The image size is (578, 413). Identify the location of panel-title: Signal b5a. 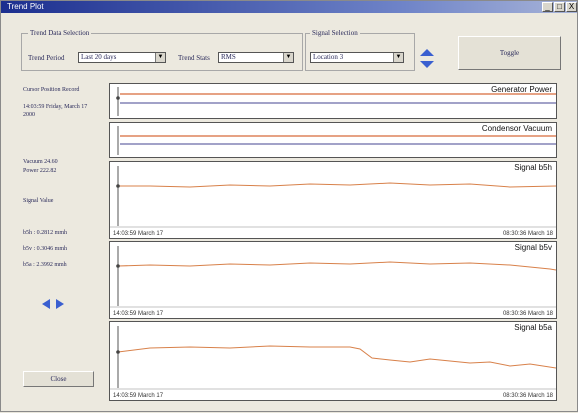
(533, 327).